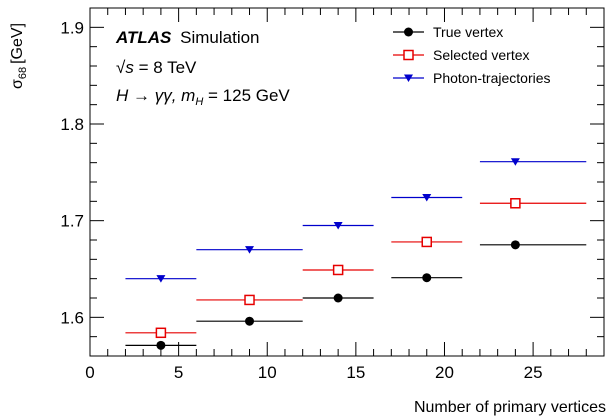 The image size is (606, 420). I want to click on x-tick-label: 5, so click(178, 372).